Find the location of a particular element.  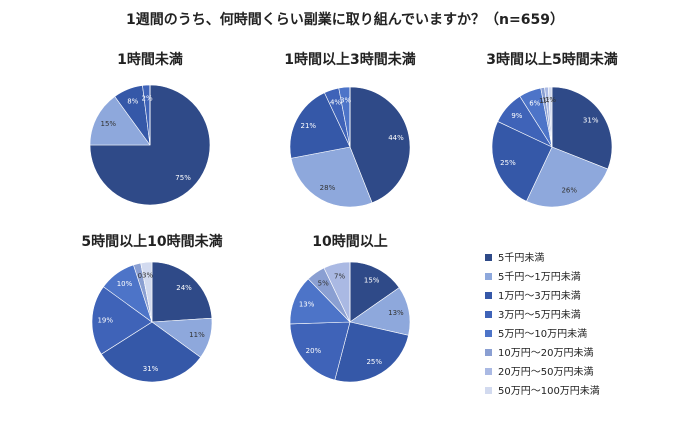

value-label: 28% is located at coordinates (328, 188).